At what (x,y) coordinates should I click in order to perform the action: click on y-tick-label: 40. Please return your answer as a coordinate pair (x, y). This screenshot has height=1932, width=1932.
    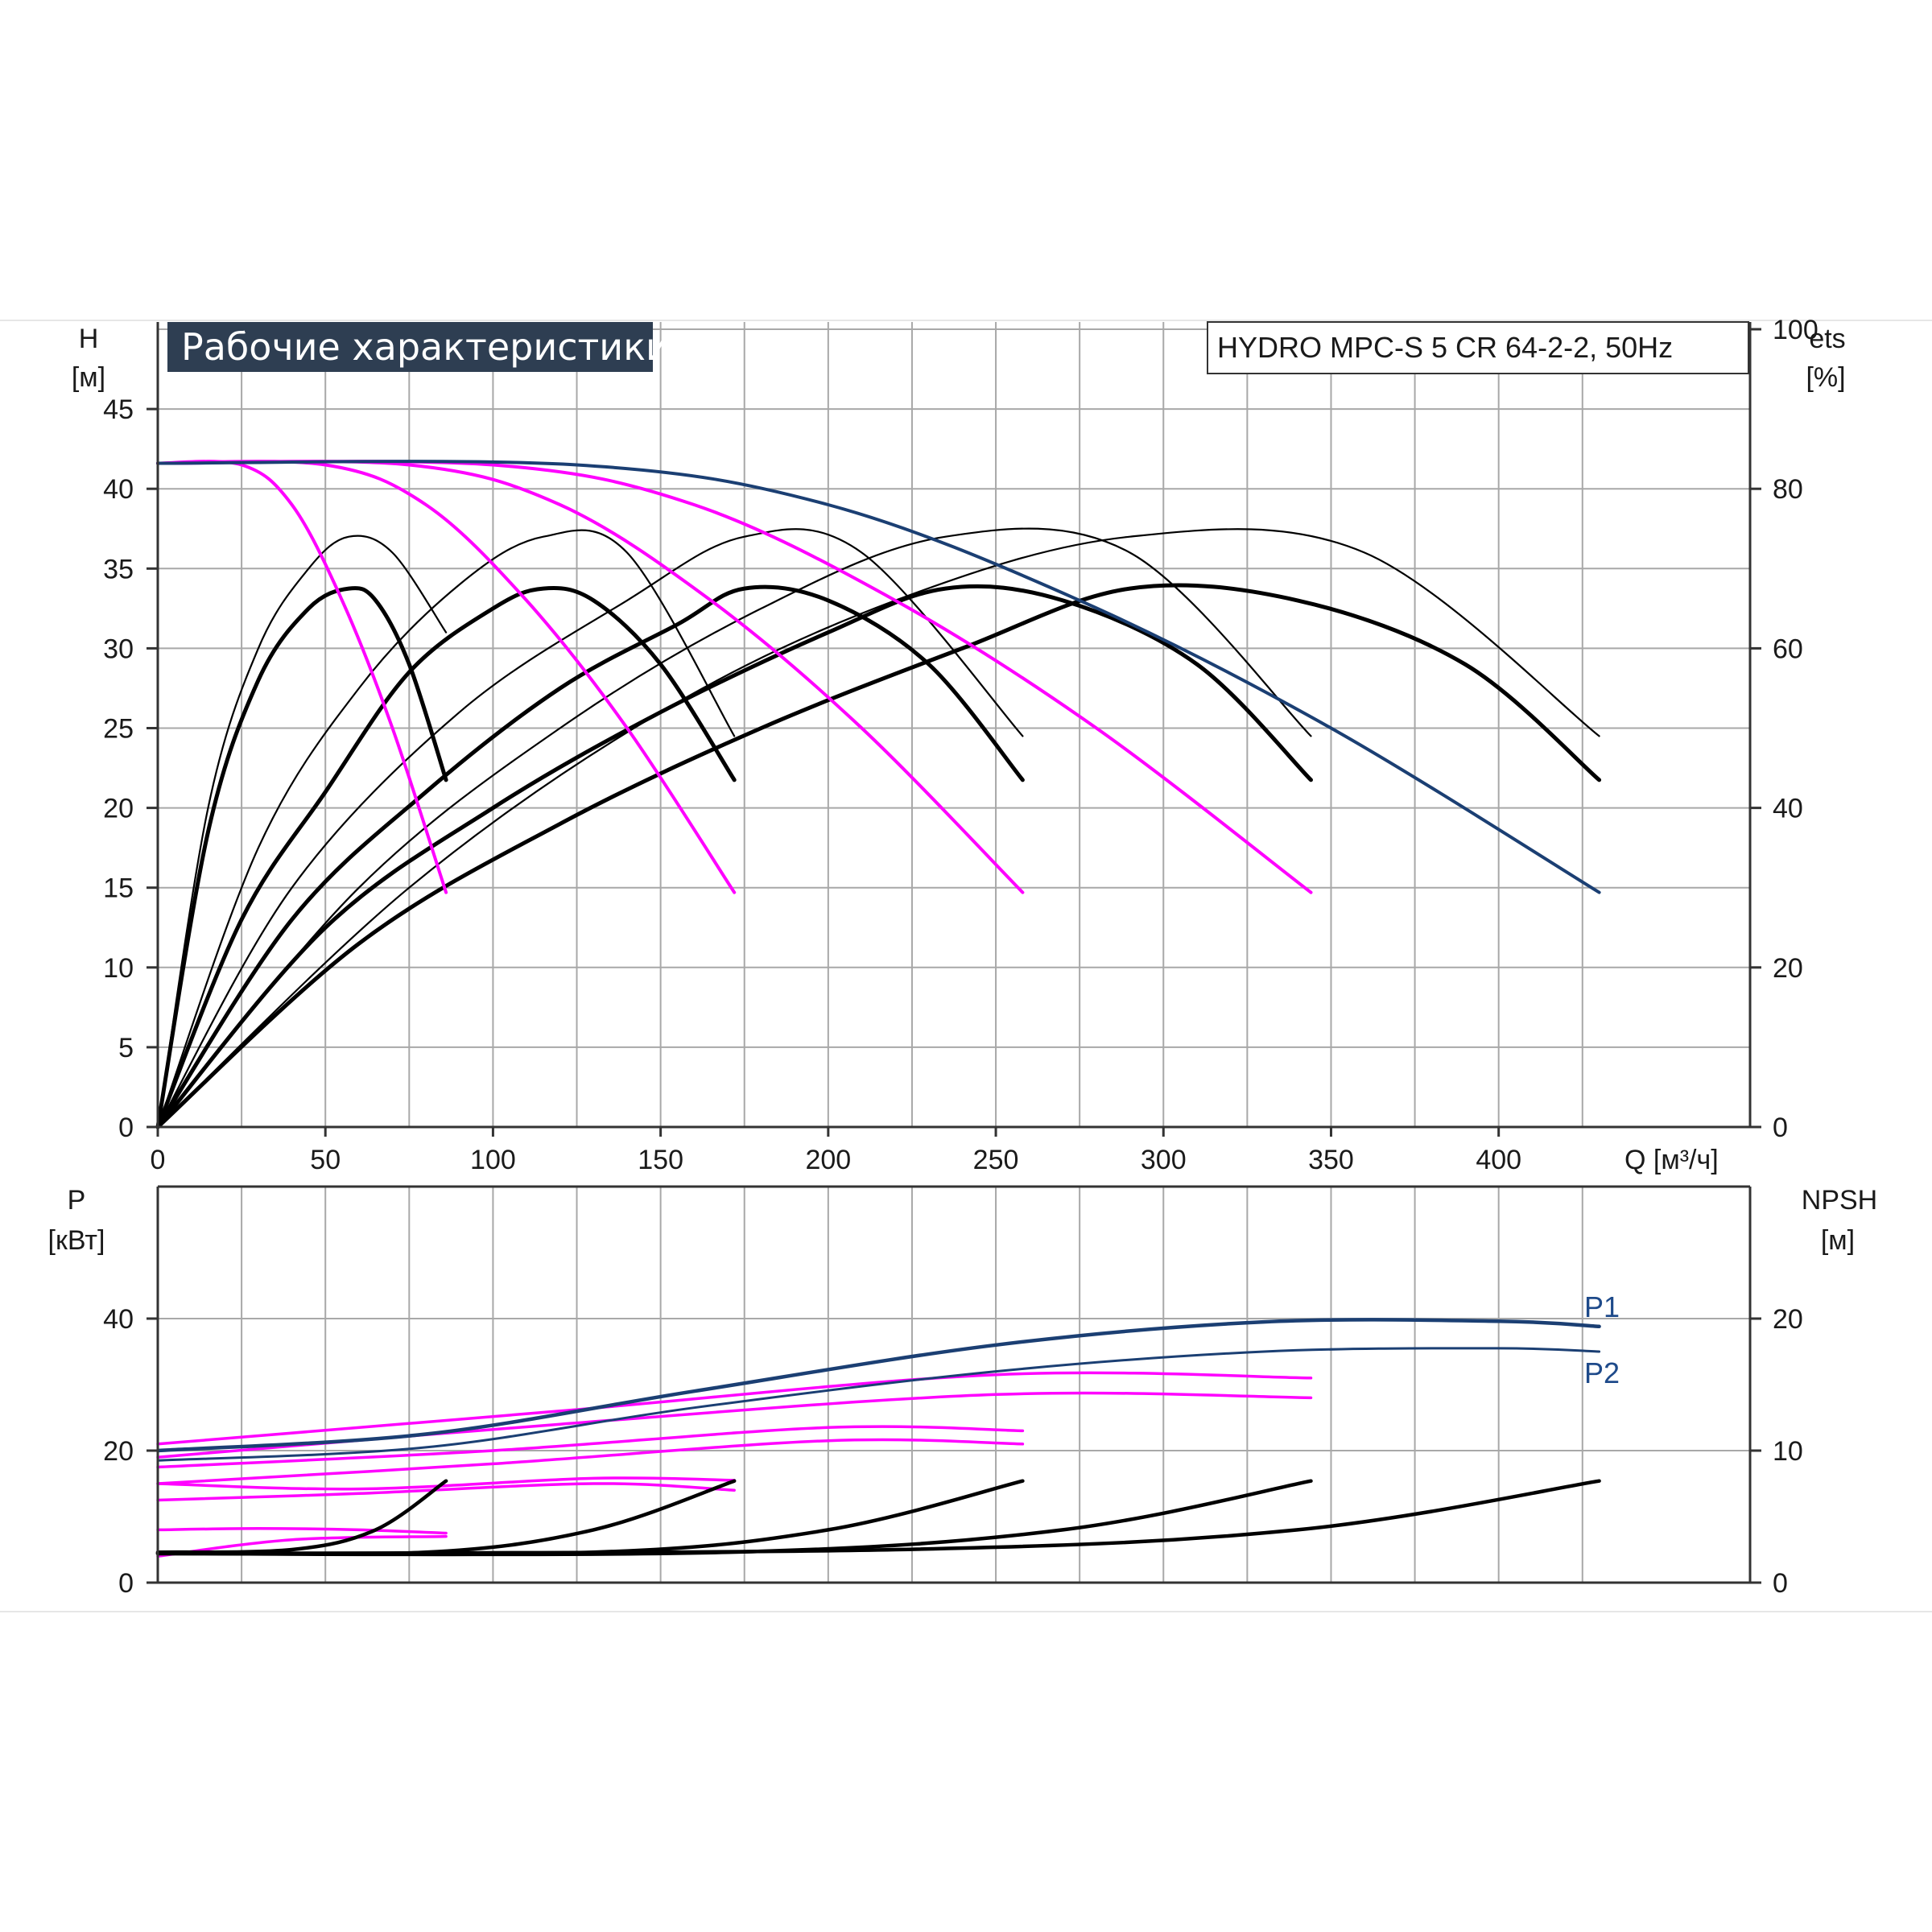
    Looking at the image, I should click on (118, 489).